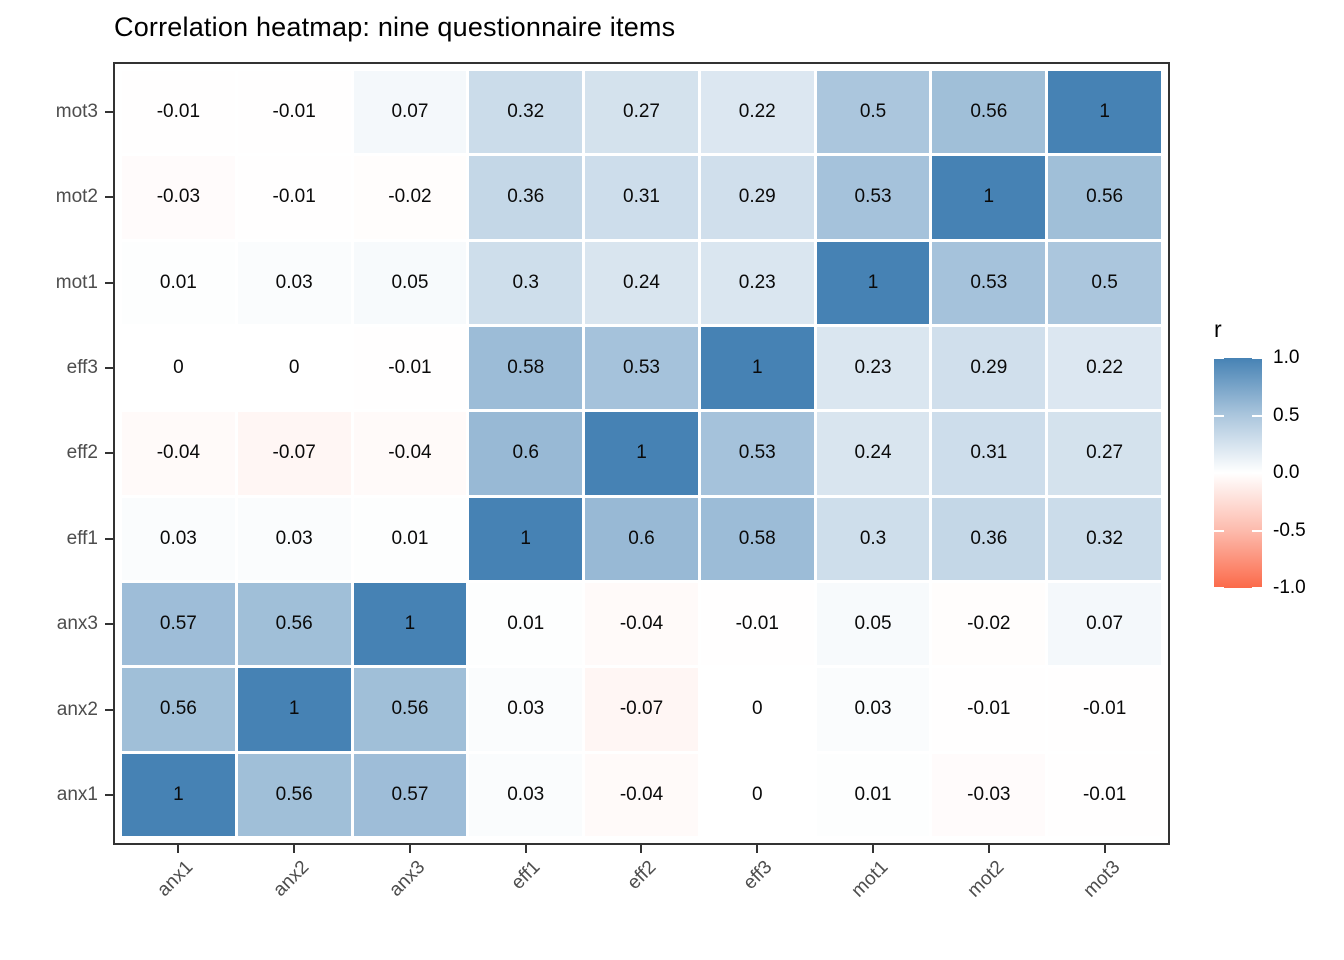  Describe the element at coordinates (82, 368) in the screenshot. I see `y-axis-label: eff3` at that location.